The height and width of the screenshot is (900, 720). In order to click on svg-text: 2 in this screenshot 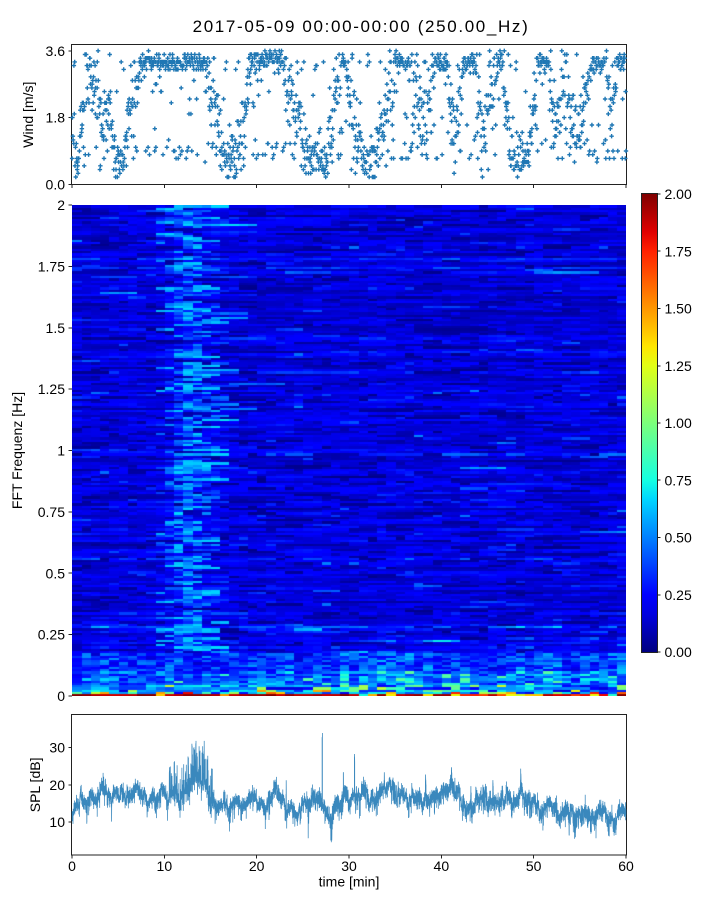, I will do `click(61, 205)`.